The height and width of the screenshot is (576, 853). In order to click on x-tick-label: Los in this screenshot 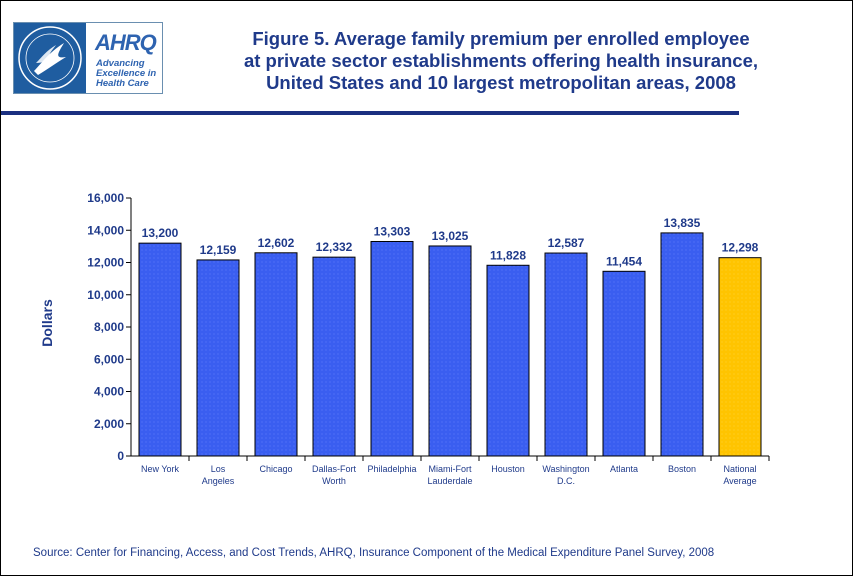, I will do `click(218, 469)`.